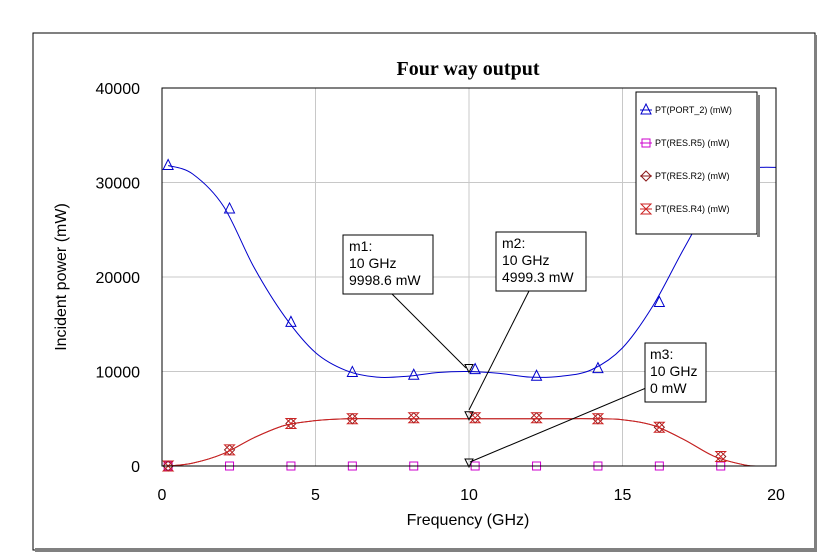 Image resolution: width=818 pixels, height=555 pixels. I want to click on m2-indicator, so click(469, 416).